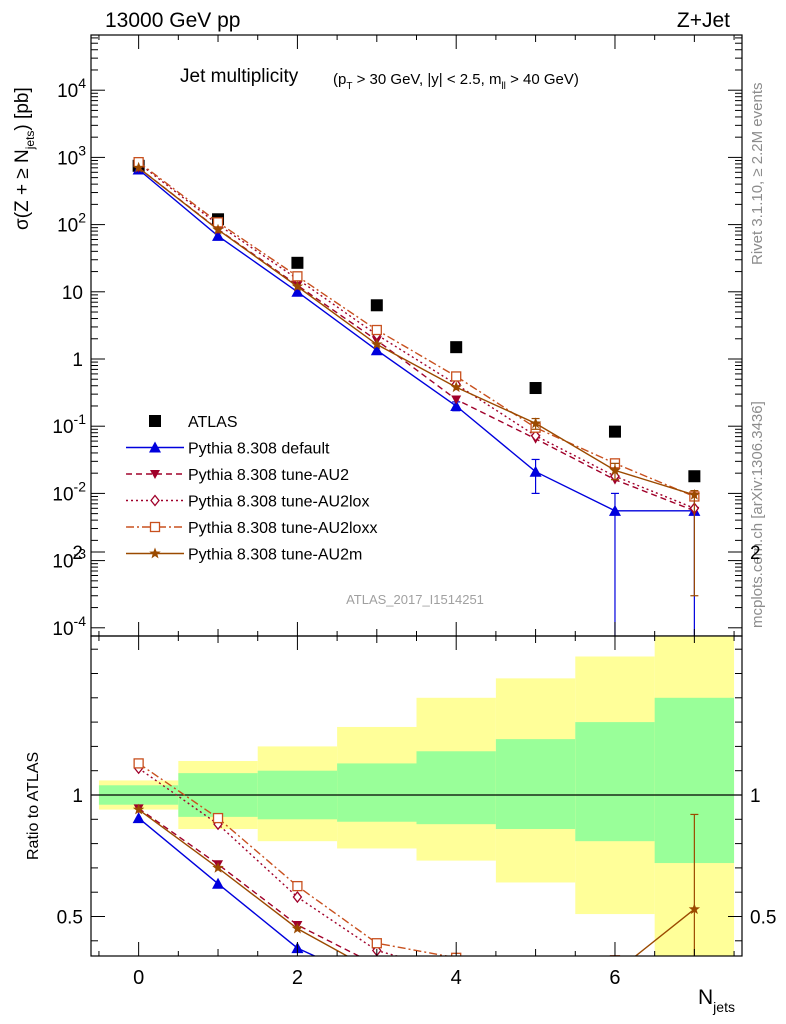 This screenshot has width=786, height=1024. Describe the element at coordinates (172, 20) in the screenshot. I see `energy-label: 13000 GeV pp` at that location.